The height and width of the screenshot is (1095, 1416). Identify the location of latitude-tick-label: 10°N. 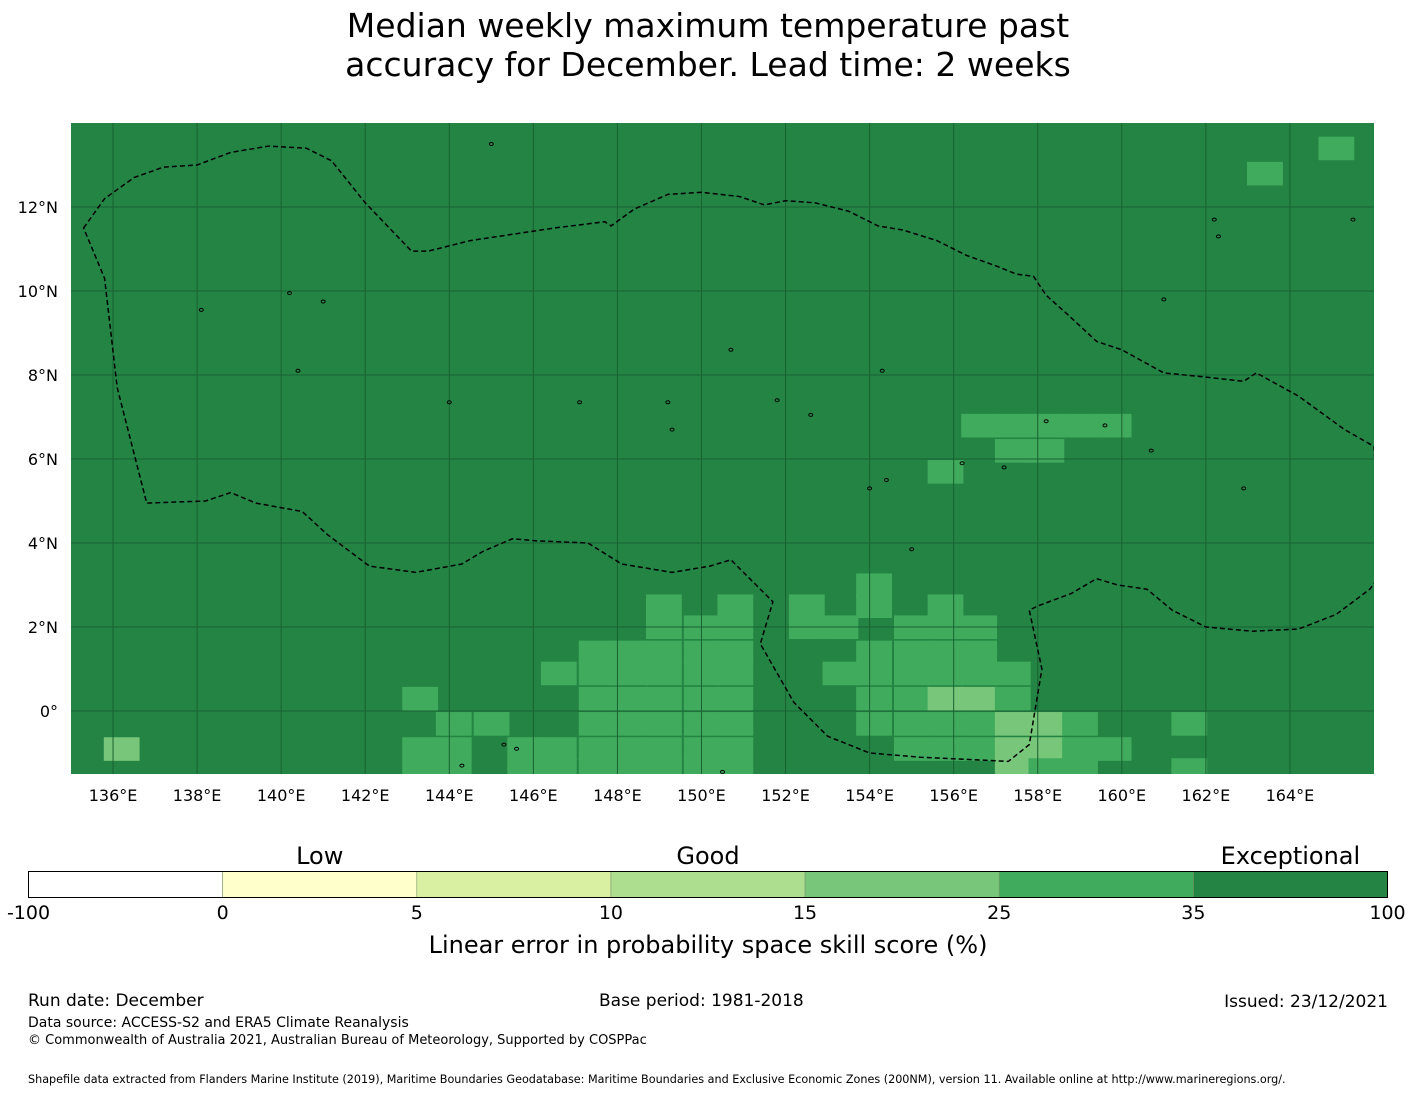
(38, 291).